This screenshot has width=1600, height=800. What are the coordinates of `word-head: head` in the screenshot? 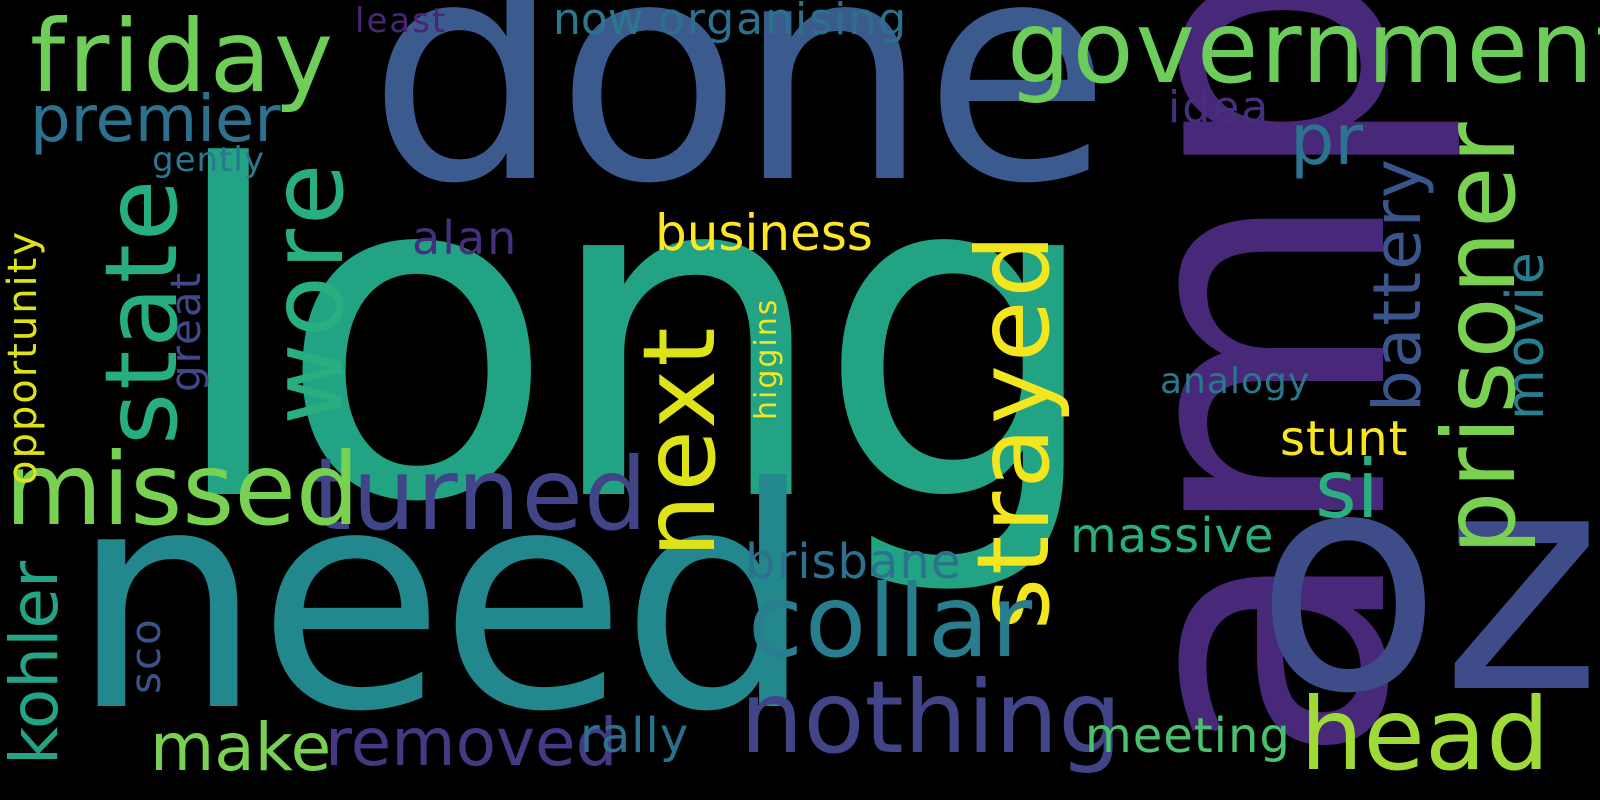 It's located at (1425, 734).